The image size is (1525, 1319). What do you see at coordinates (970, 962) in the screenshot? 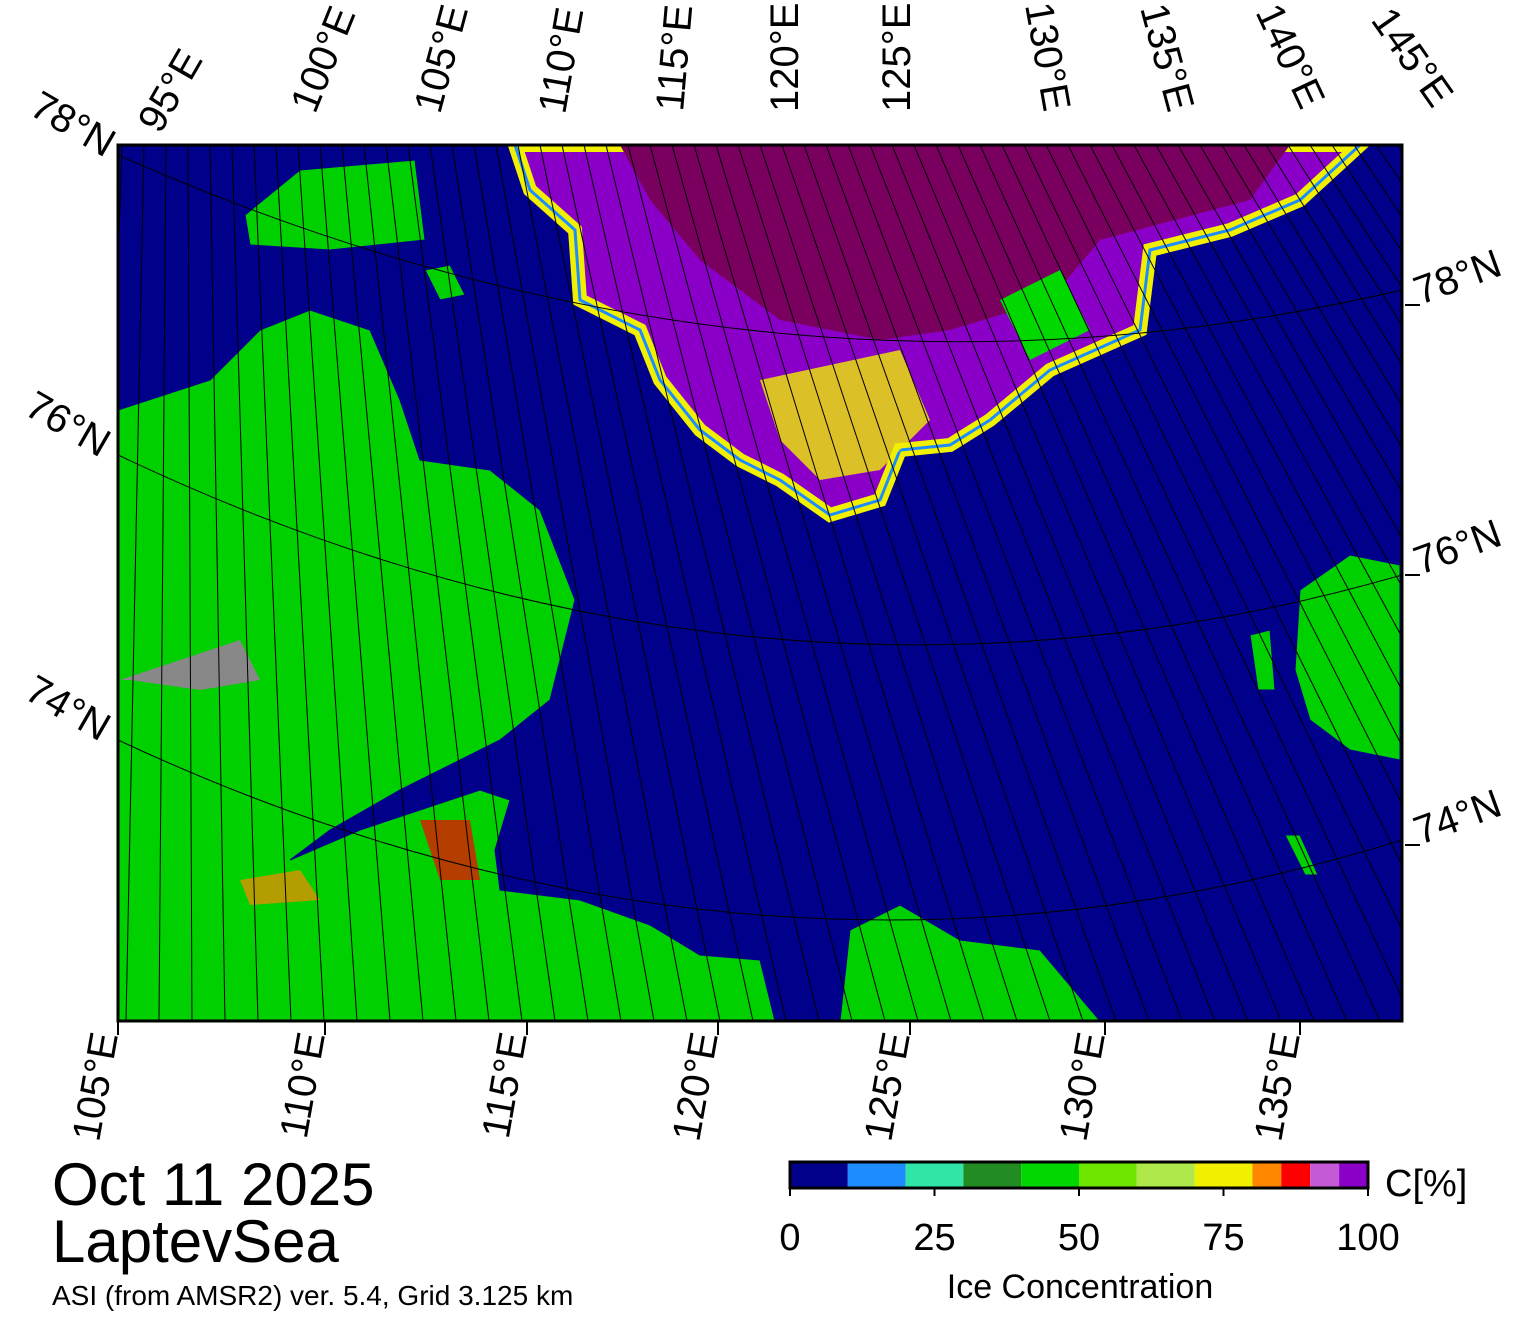
I see `mainland` at bounding box center [970, 962].